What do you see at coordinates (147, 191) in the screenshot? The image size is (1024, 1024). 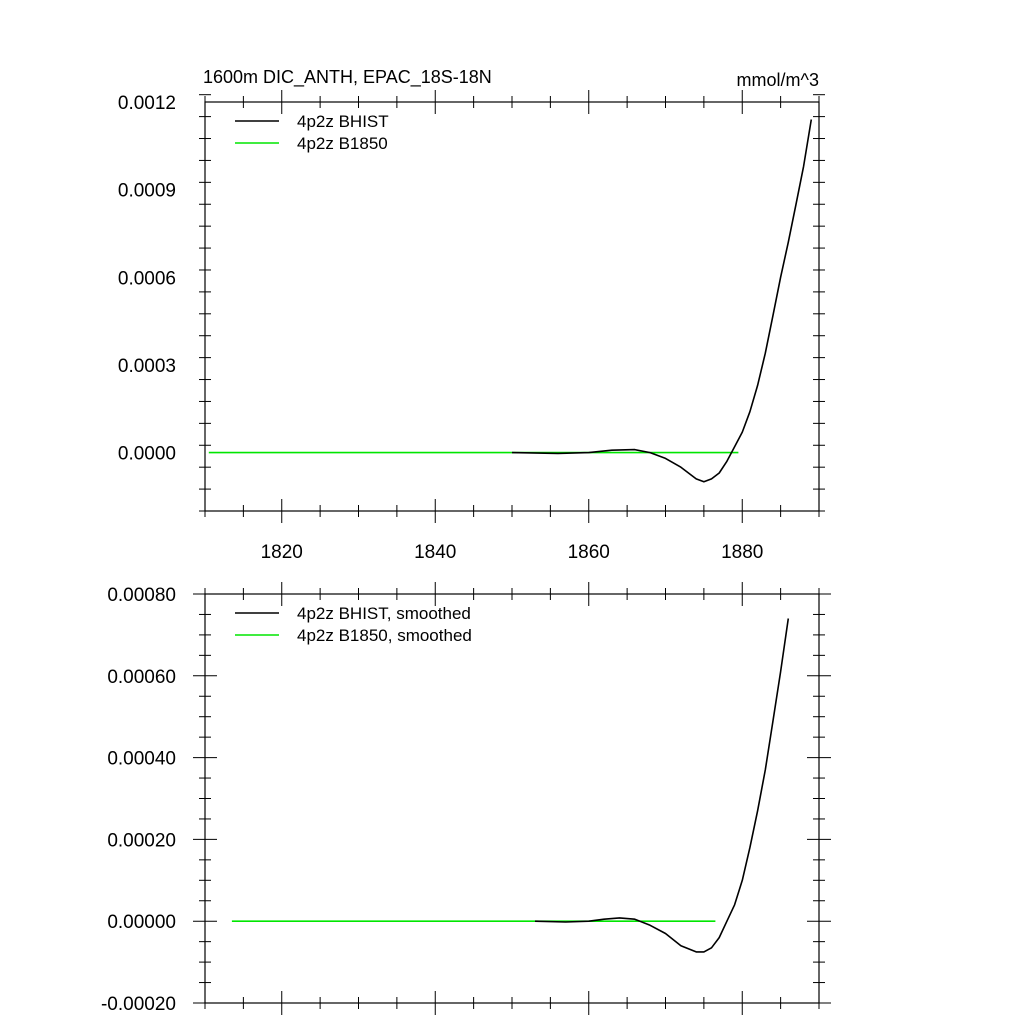 I see `y-tick-label: 0.0009` at bounding box center [147, 191].